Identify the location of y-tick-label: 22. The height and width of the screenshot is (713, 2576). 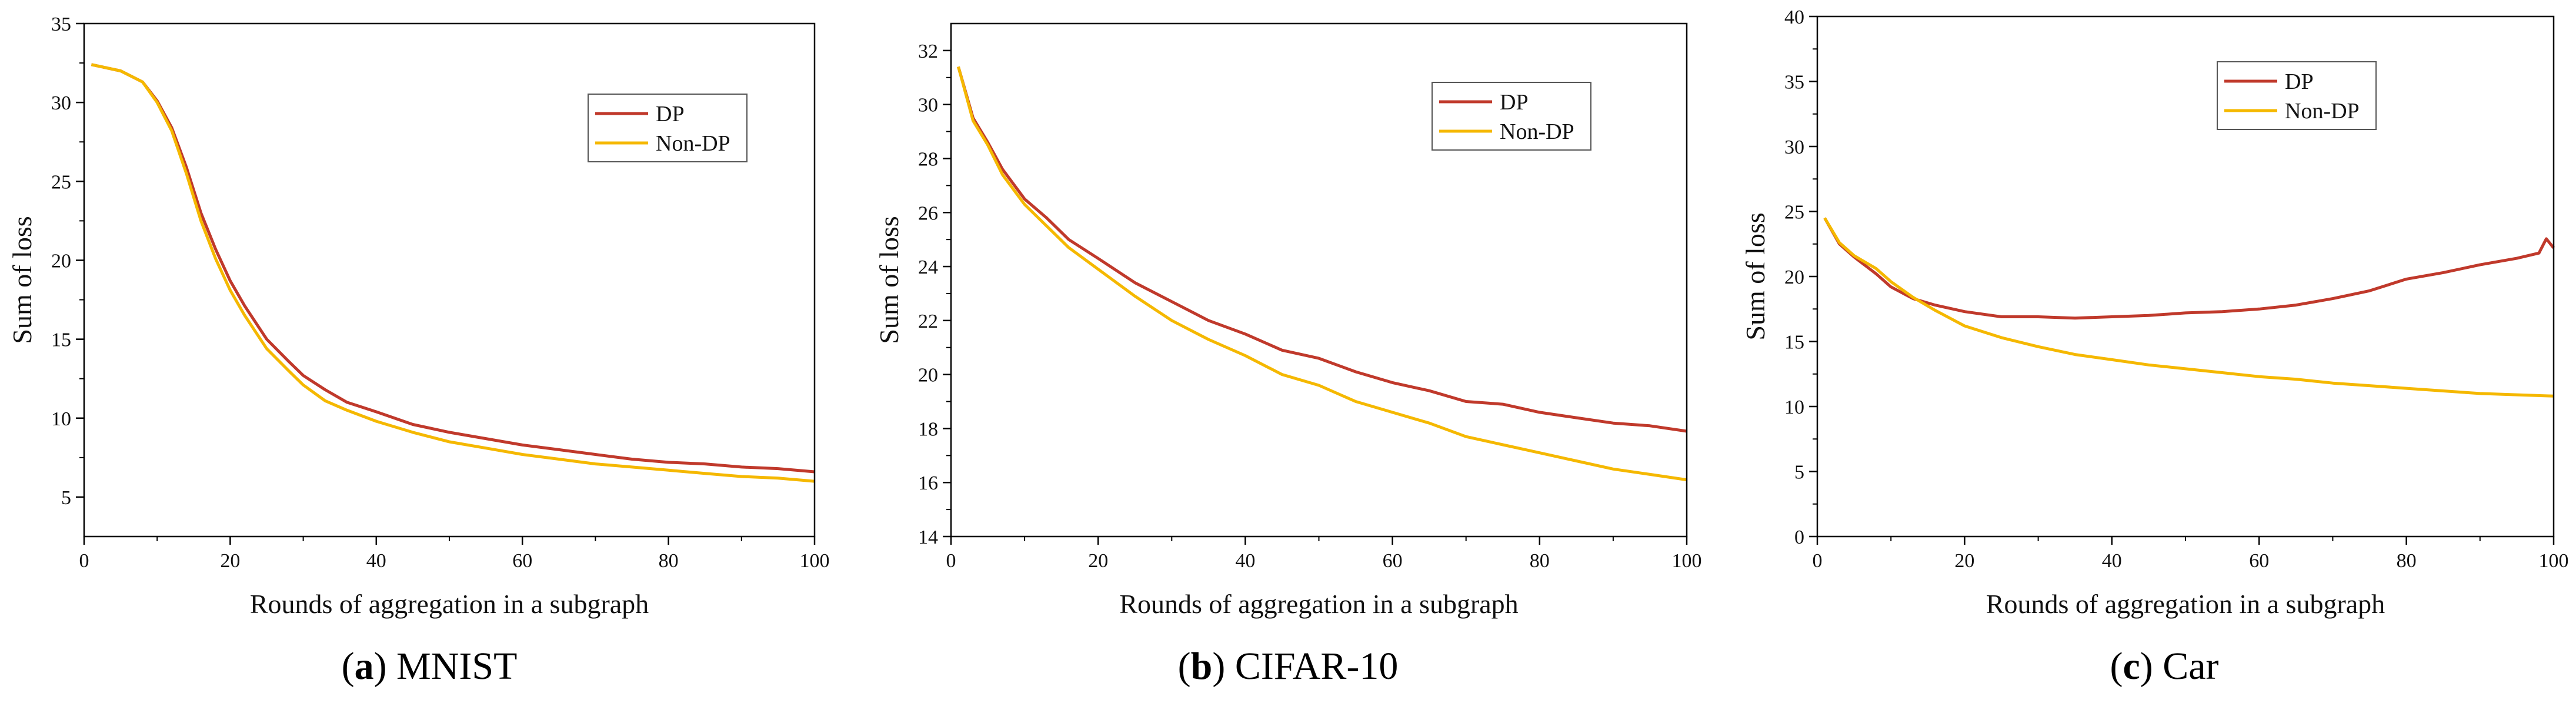
(928, 322).